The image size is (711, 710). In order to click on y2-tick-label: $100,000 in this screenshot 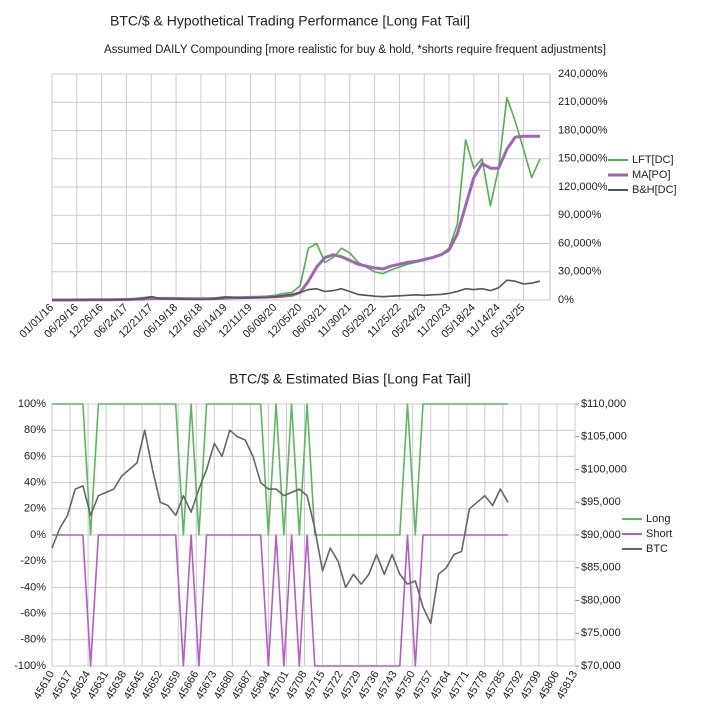, I will do `click(604, 469)`.